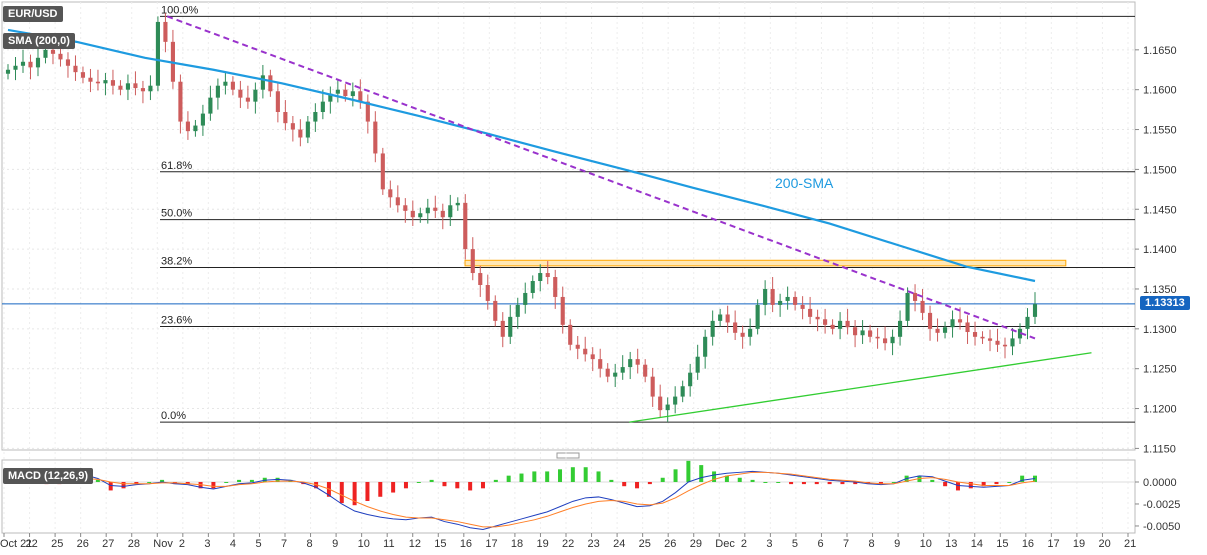 This screenshot has height=555, width=1207. I want to click on x-tick-label: 22, so click(32, 544).